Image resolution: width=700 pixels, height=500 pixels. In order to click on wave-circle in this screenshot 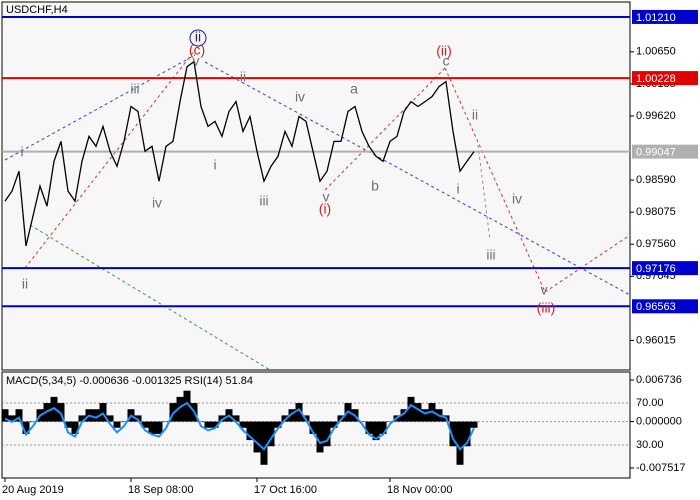, I will do `click(198, 38)`.